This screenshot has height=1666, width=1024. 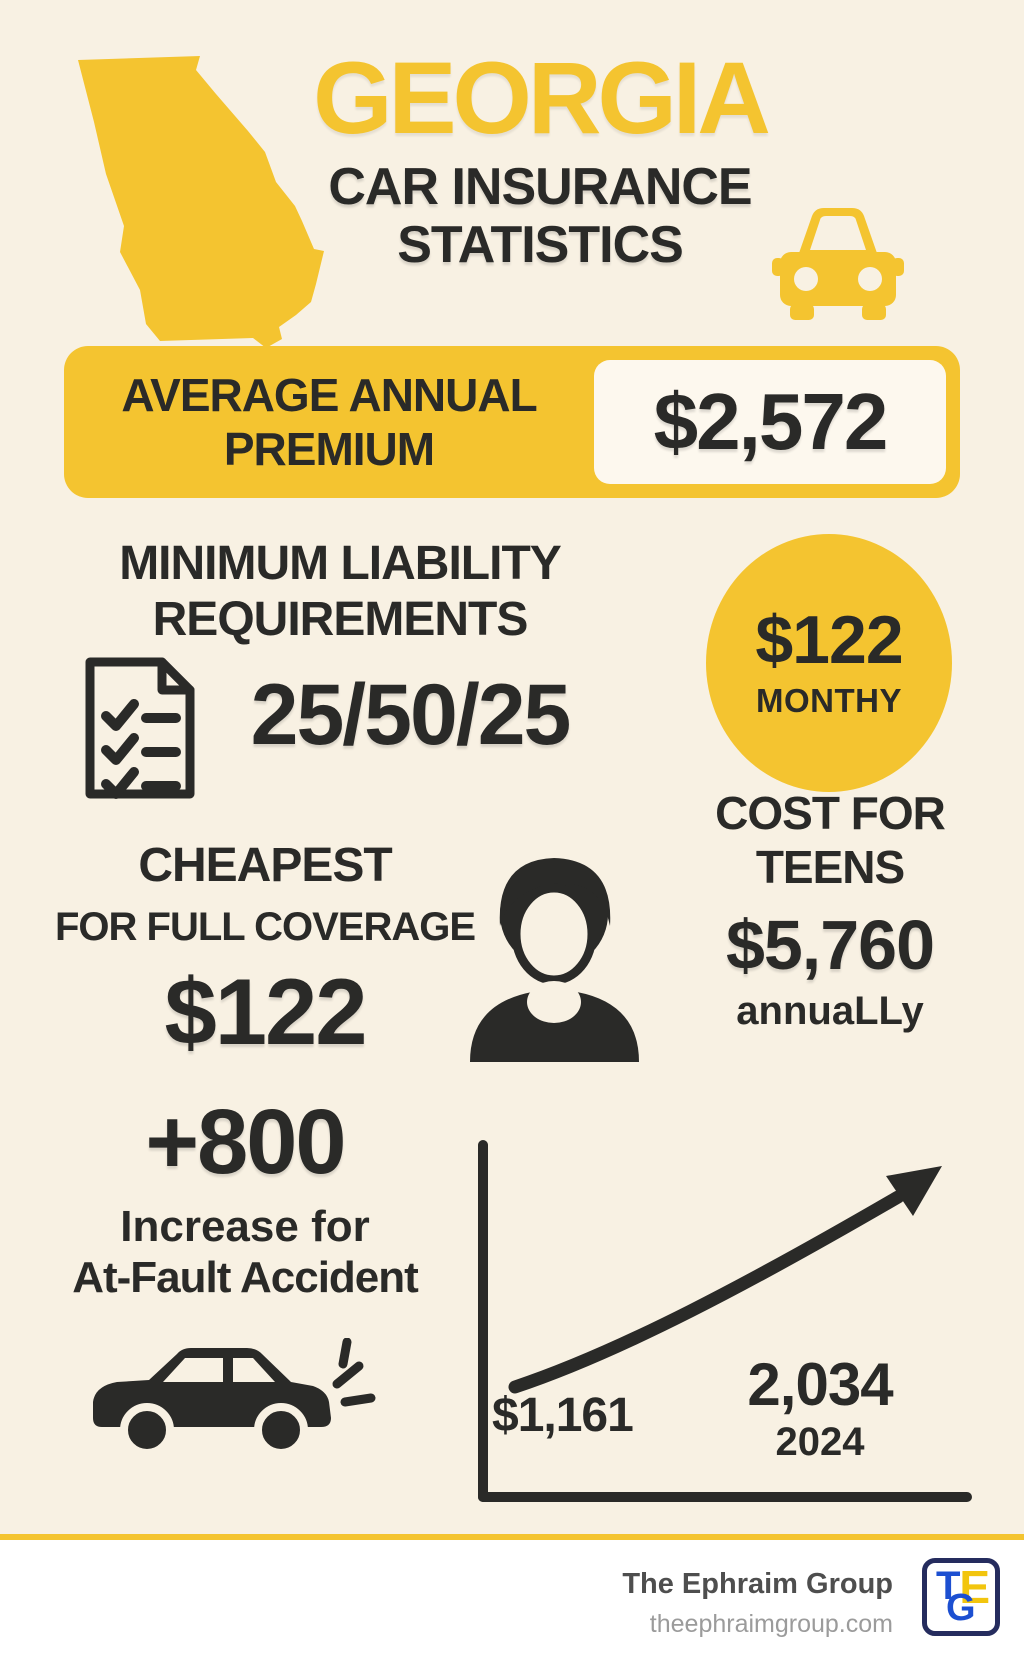 What do you see at coordinates (329, 422) in the screenshot?
I see `average-premium-label: AVERAGE ANNUAL PREMIUM` at bounding box center [329, 422].